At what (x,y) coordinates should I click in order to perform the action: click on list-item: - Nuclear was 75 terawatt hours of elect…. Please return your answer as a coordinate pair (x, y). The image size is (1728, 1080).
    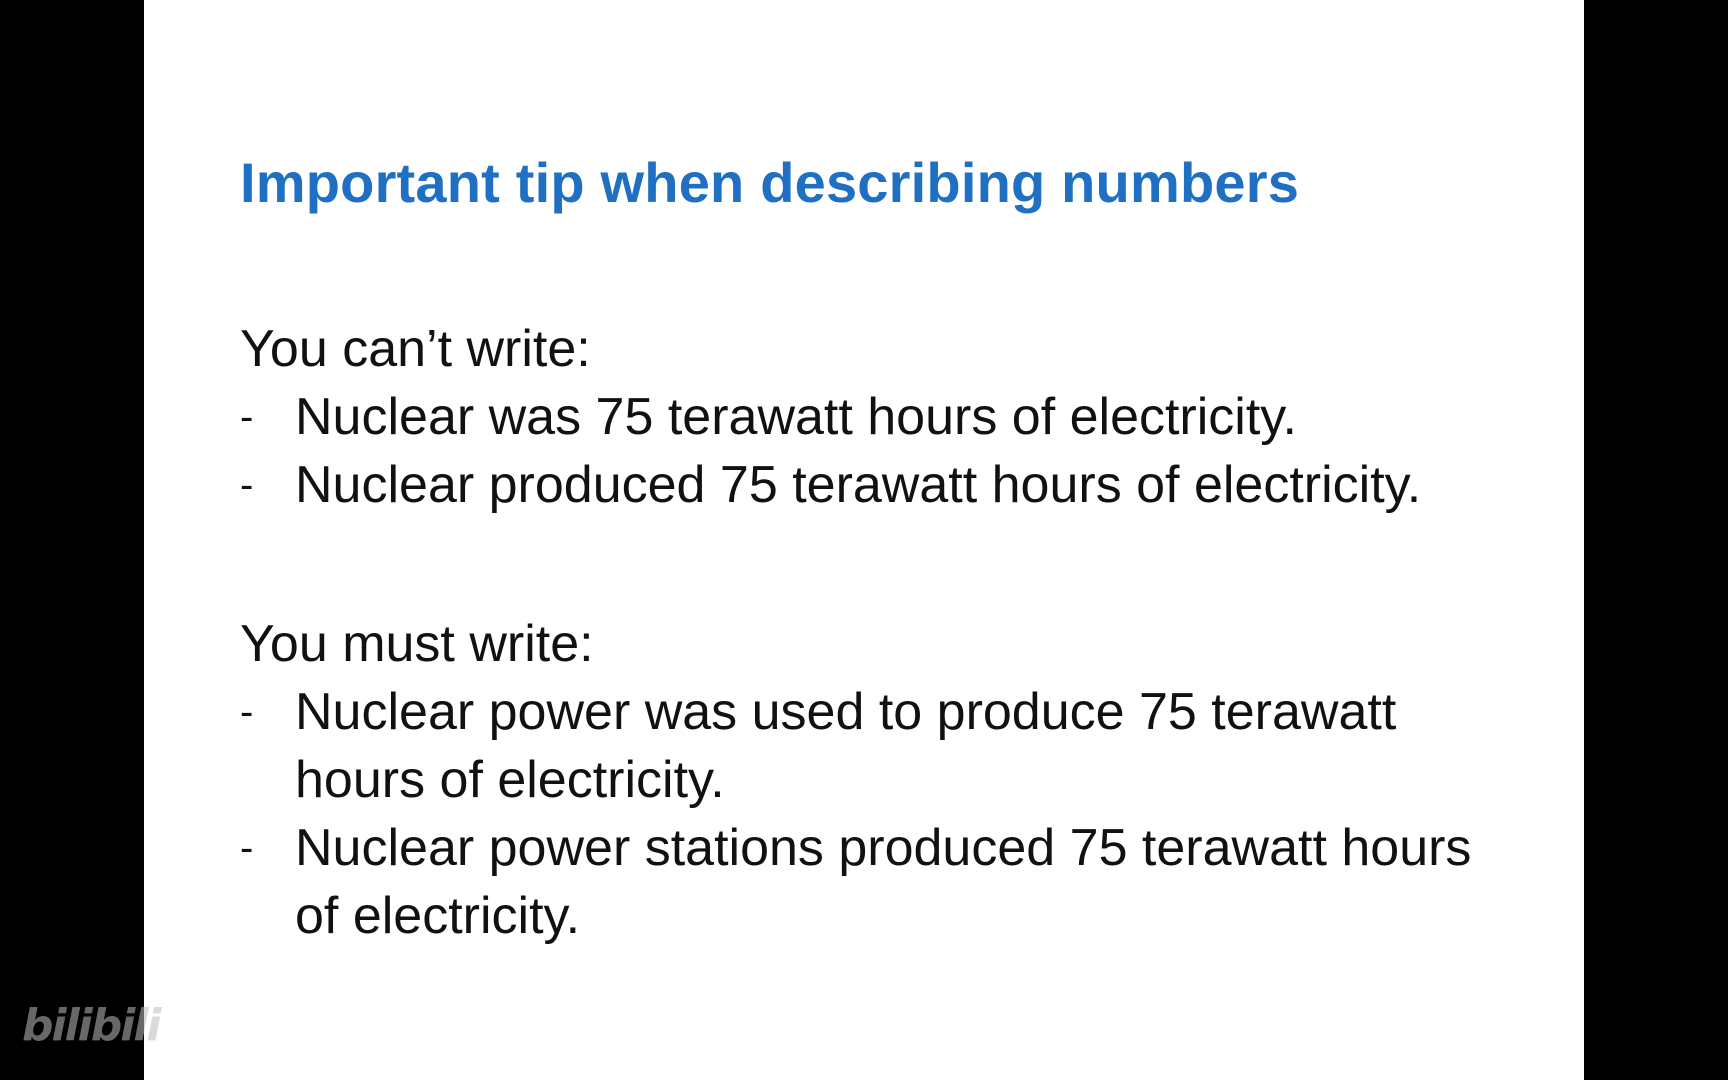
    Looking at the image, I should click on (900, 417).